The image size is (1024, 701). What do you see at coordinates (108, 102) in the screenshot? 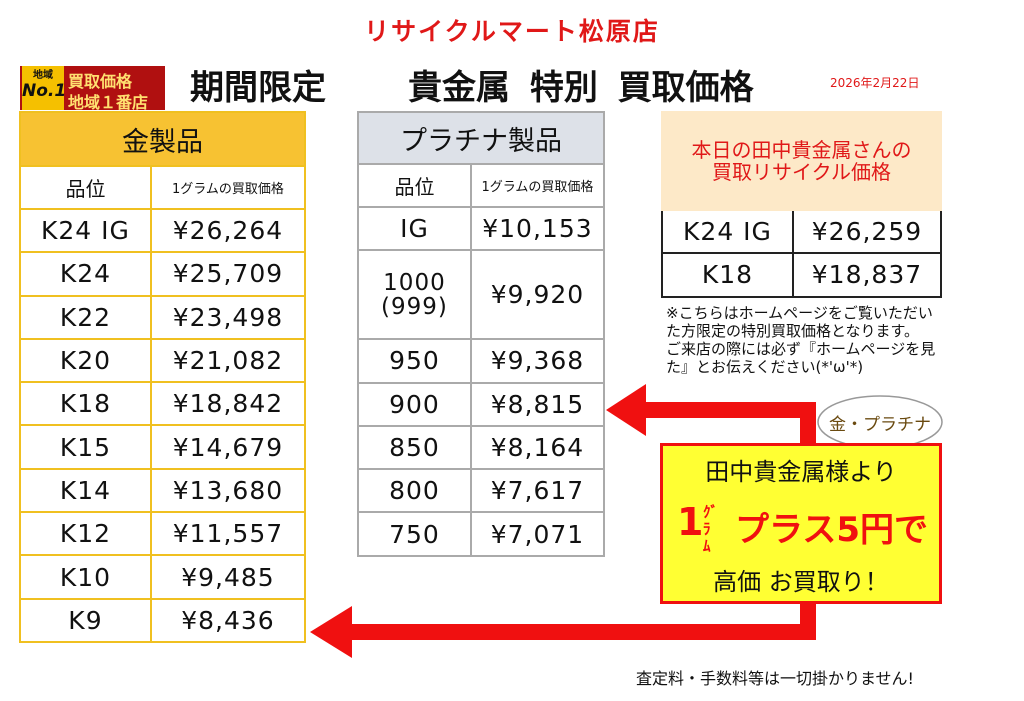
I see `badge-text: 地域１番店` at bounding box center [108, 102].